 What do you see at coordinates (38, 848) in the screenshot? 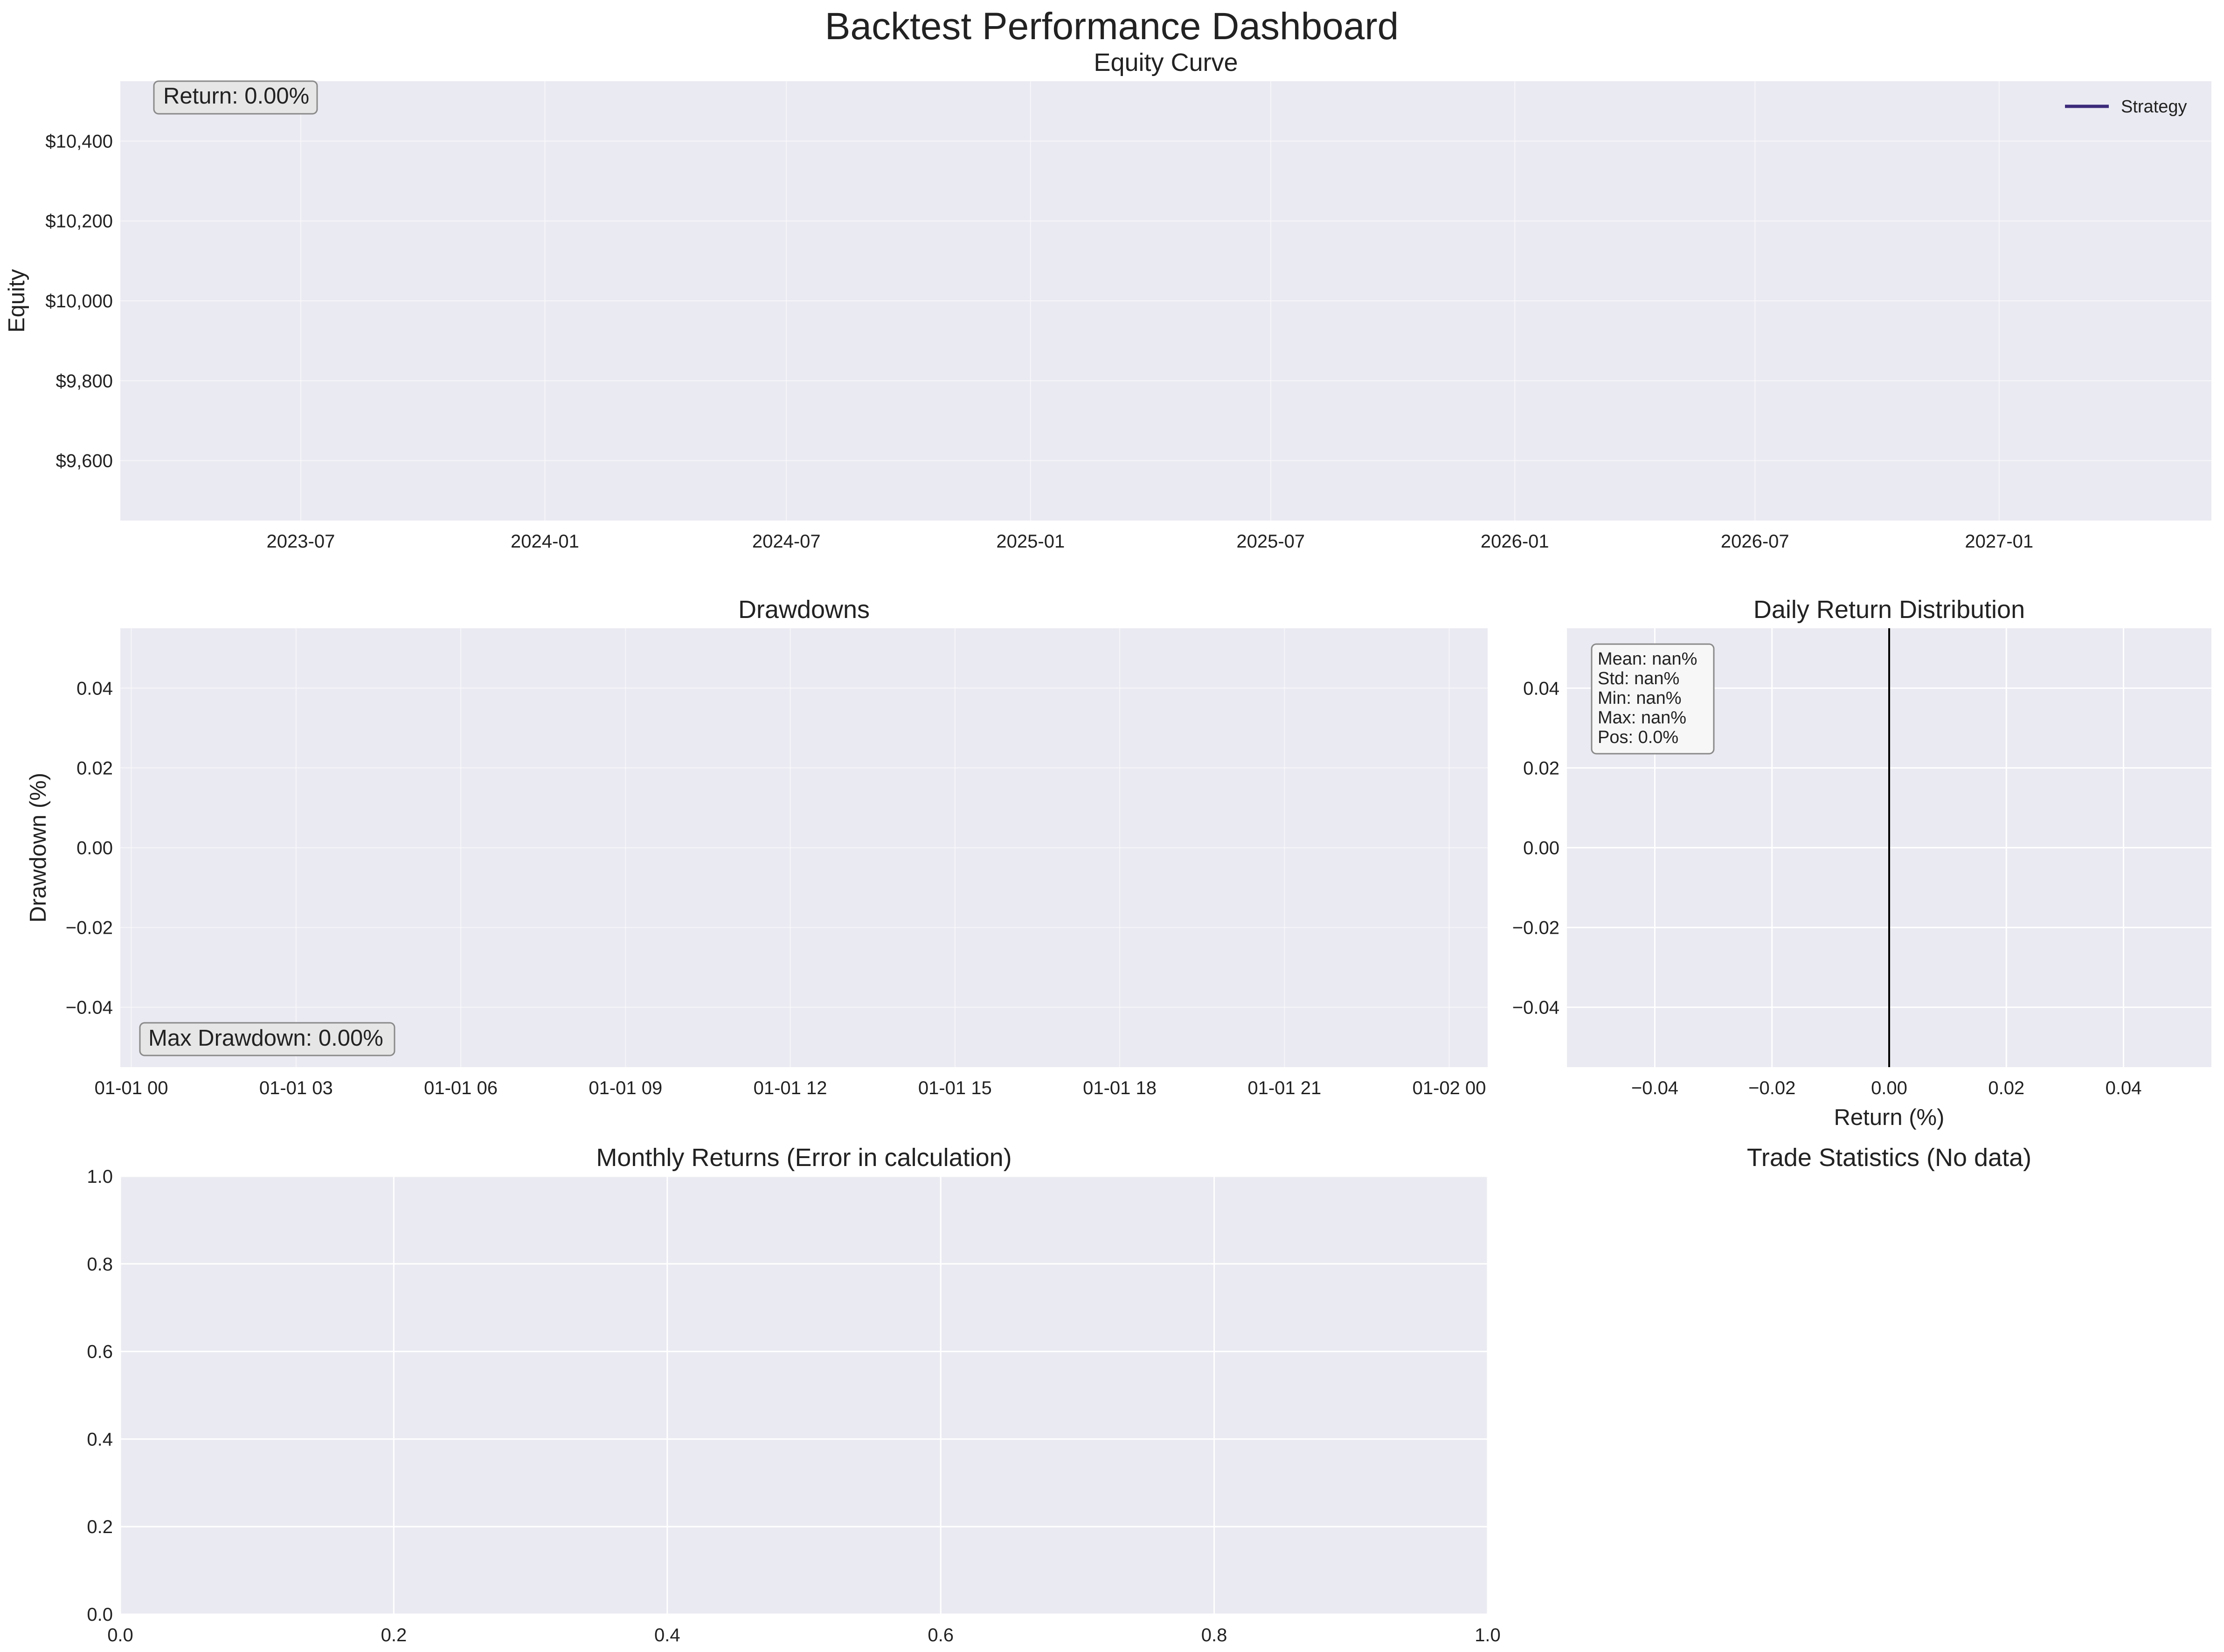
I see `drawdowns-y-axis-label: Drawdown (%)` at bounding box center [38, 848].